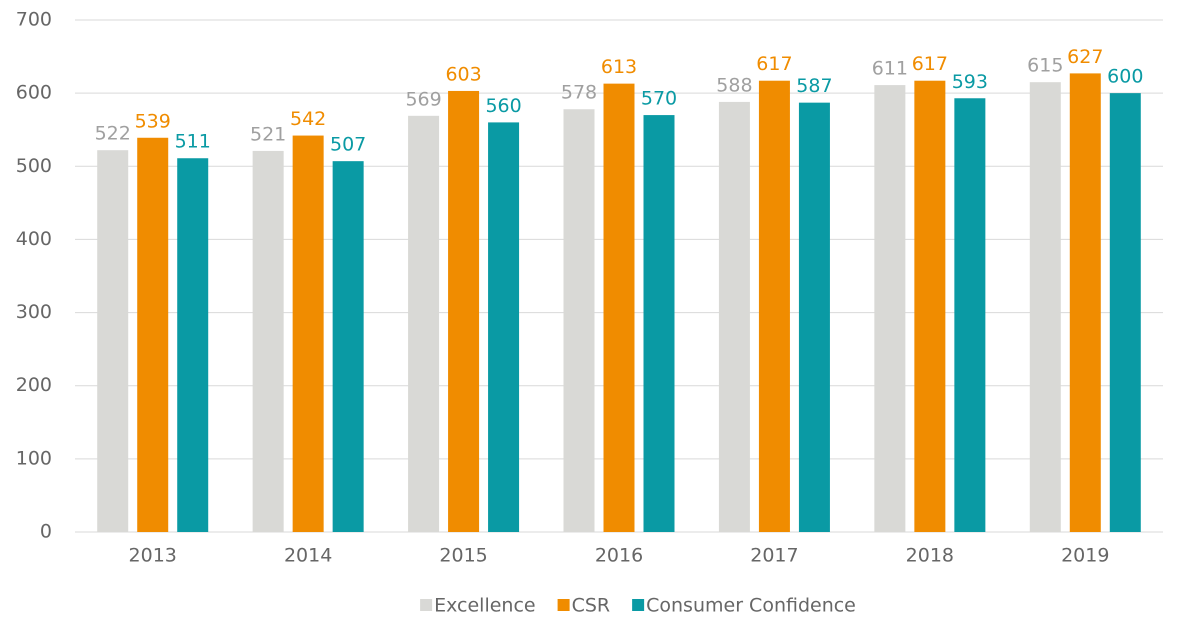 This screenshot has width=1178, height=617. Describe the element at coordinates (268, 134) in the screenshot. I see `data-label: 521` at that location.